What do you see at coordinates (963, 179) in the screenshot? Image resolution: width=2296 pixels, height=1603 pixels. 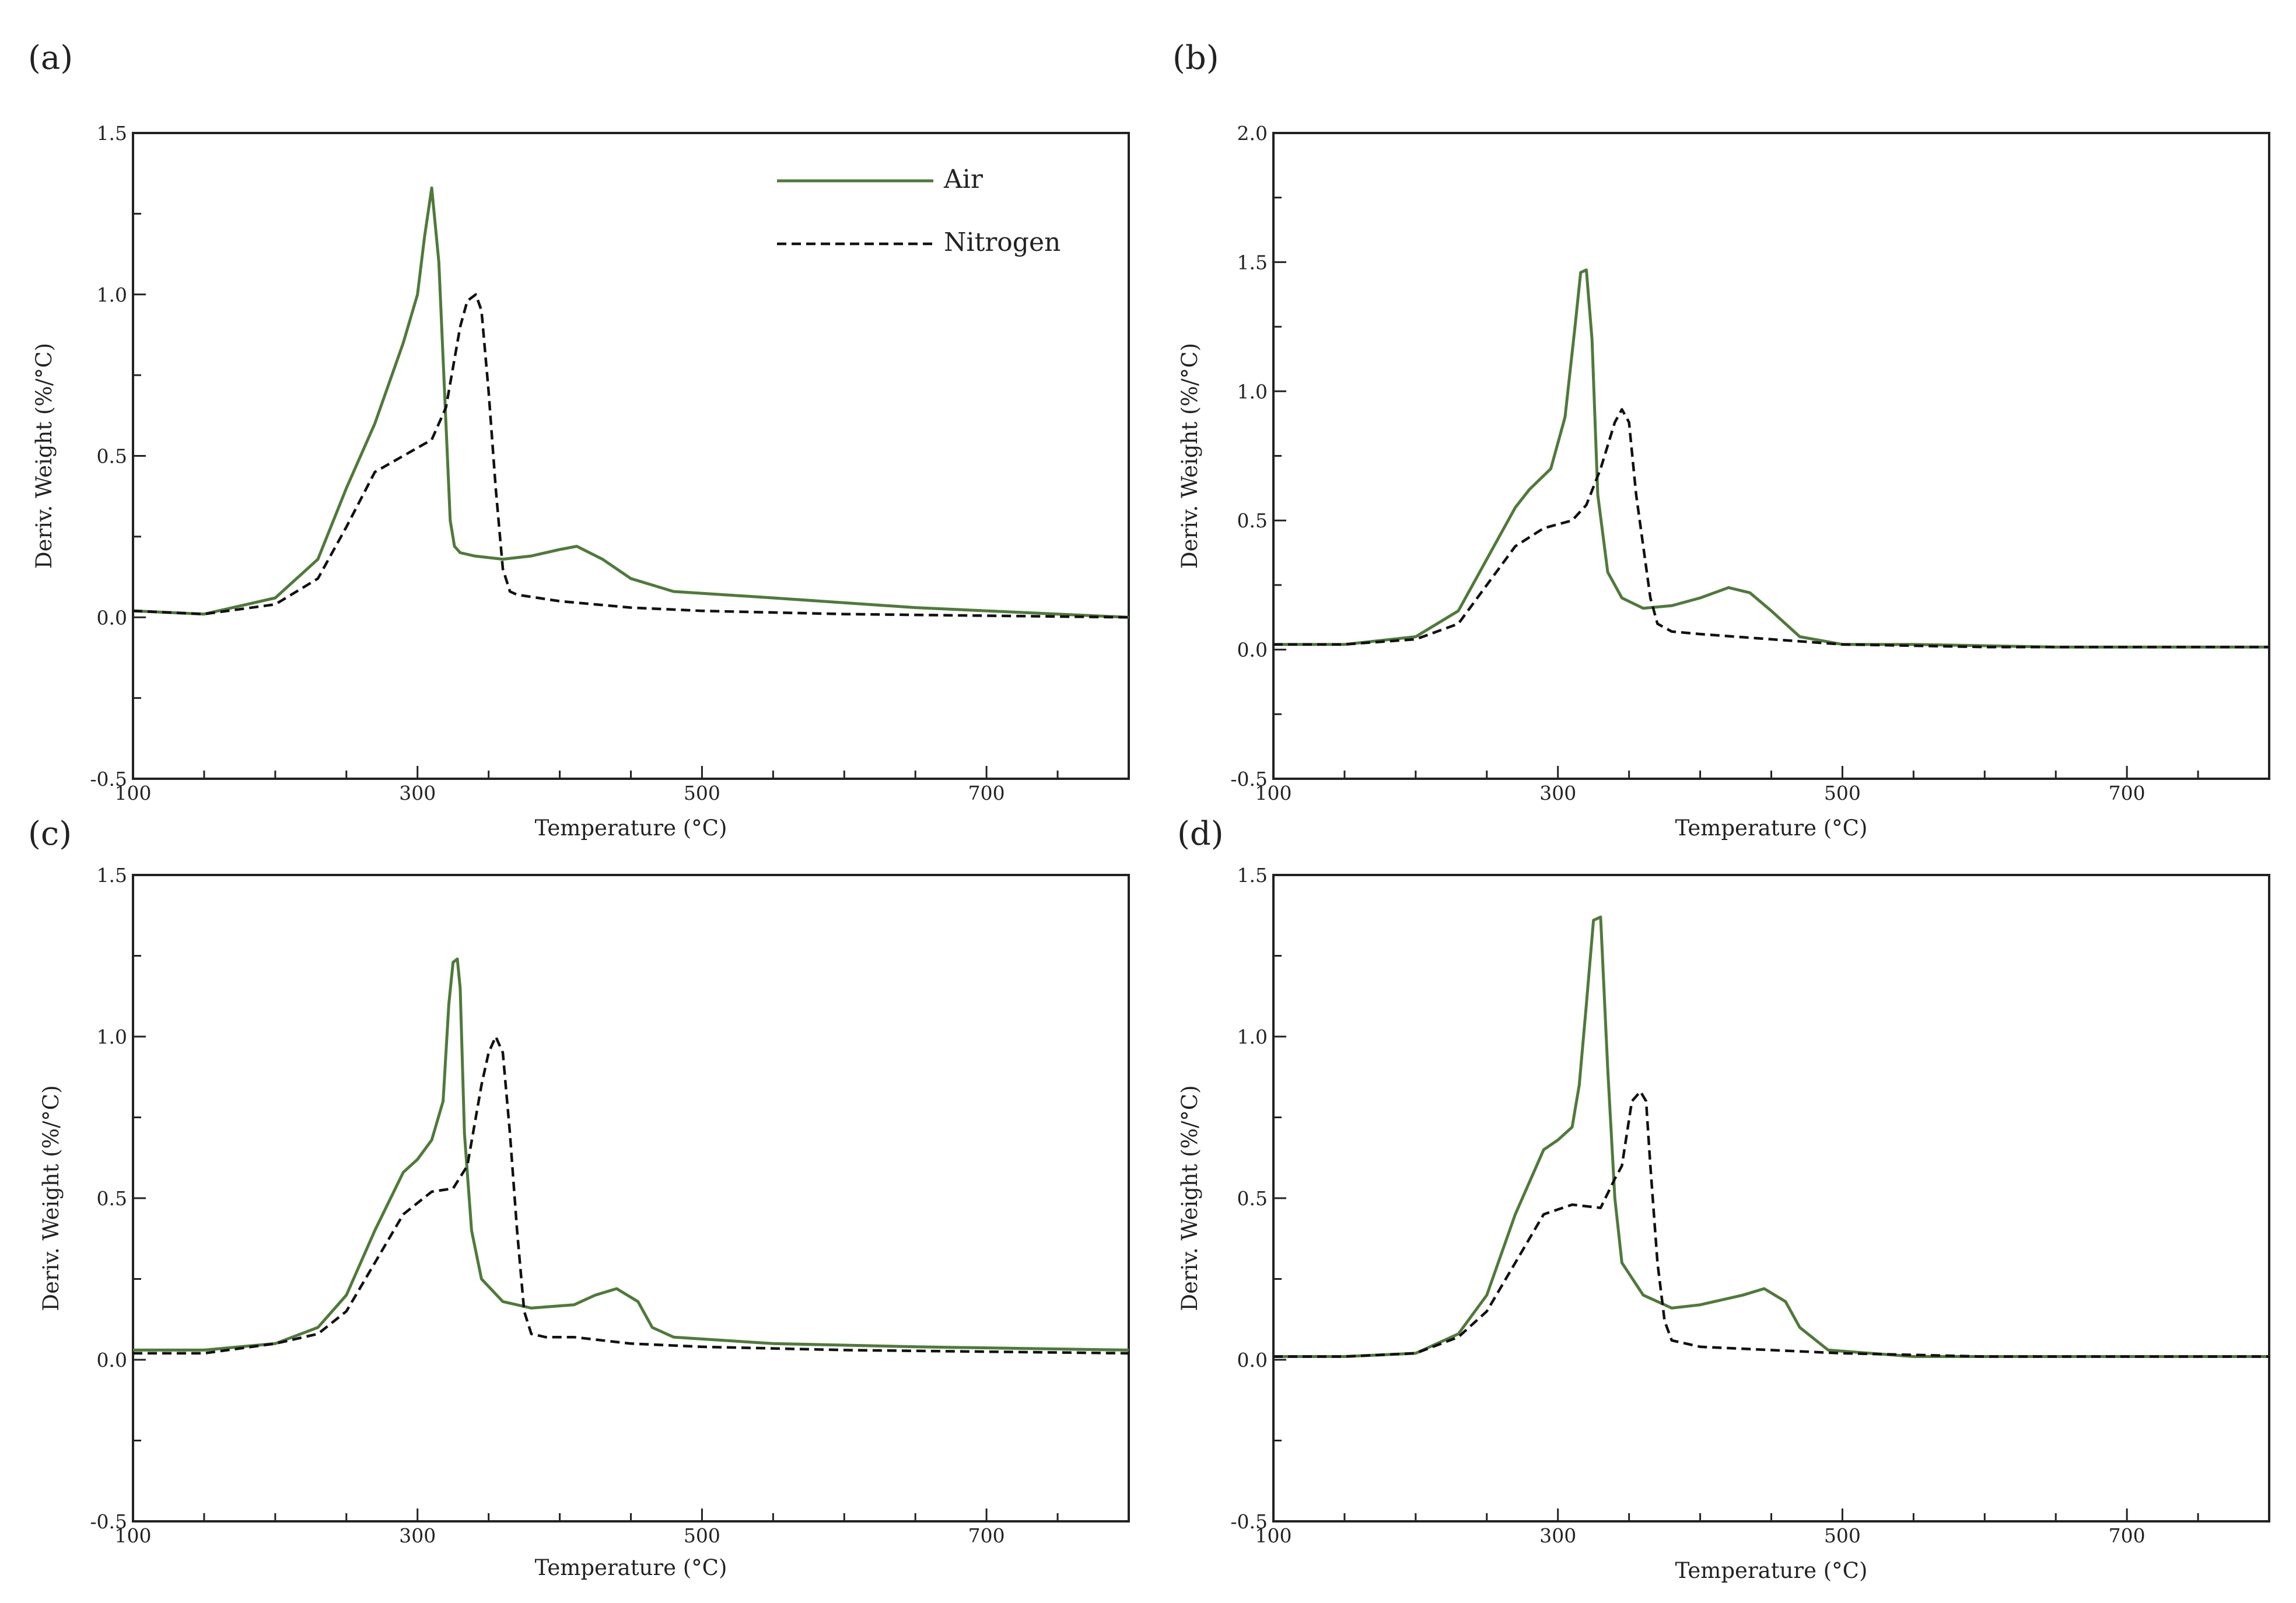 I see `legend-air-label: Air` at bounding box center [963, 179].